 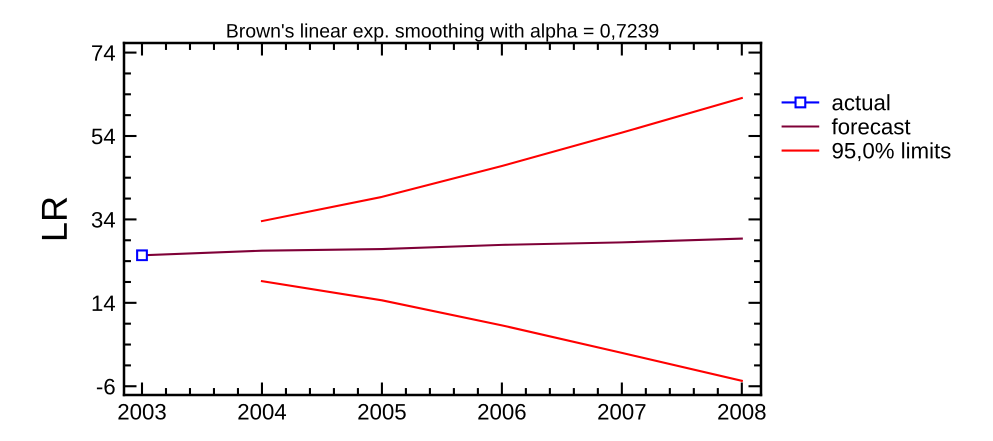 What do you see at coordinates (104, 303) in the screenshot?
I see `y-tick-label: 14` at bounding box center [104, 303].